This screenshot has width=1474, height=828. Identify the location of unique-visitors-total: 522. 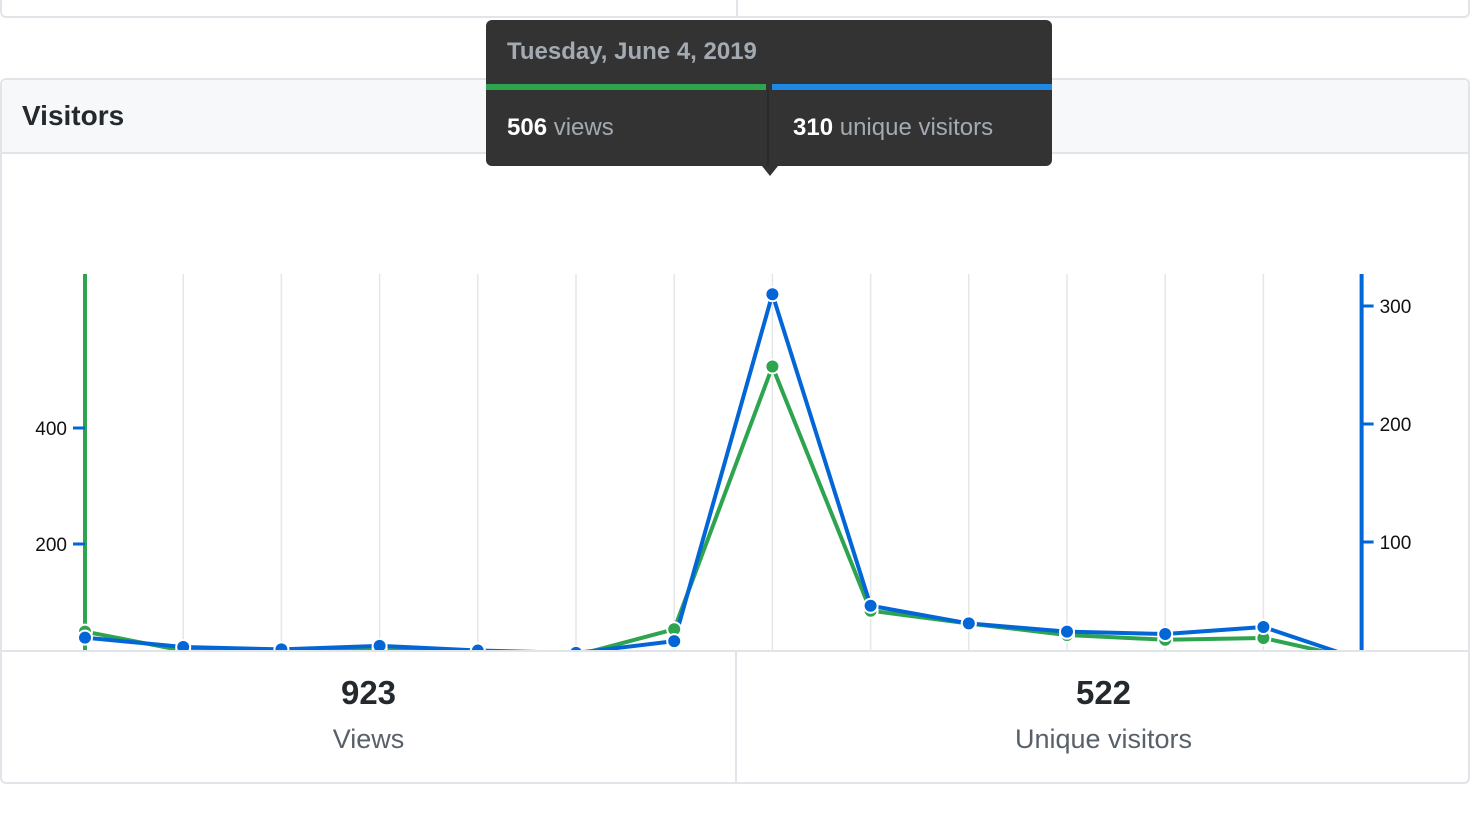
(1103, 692).